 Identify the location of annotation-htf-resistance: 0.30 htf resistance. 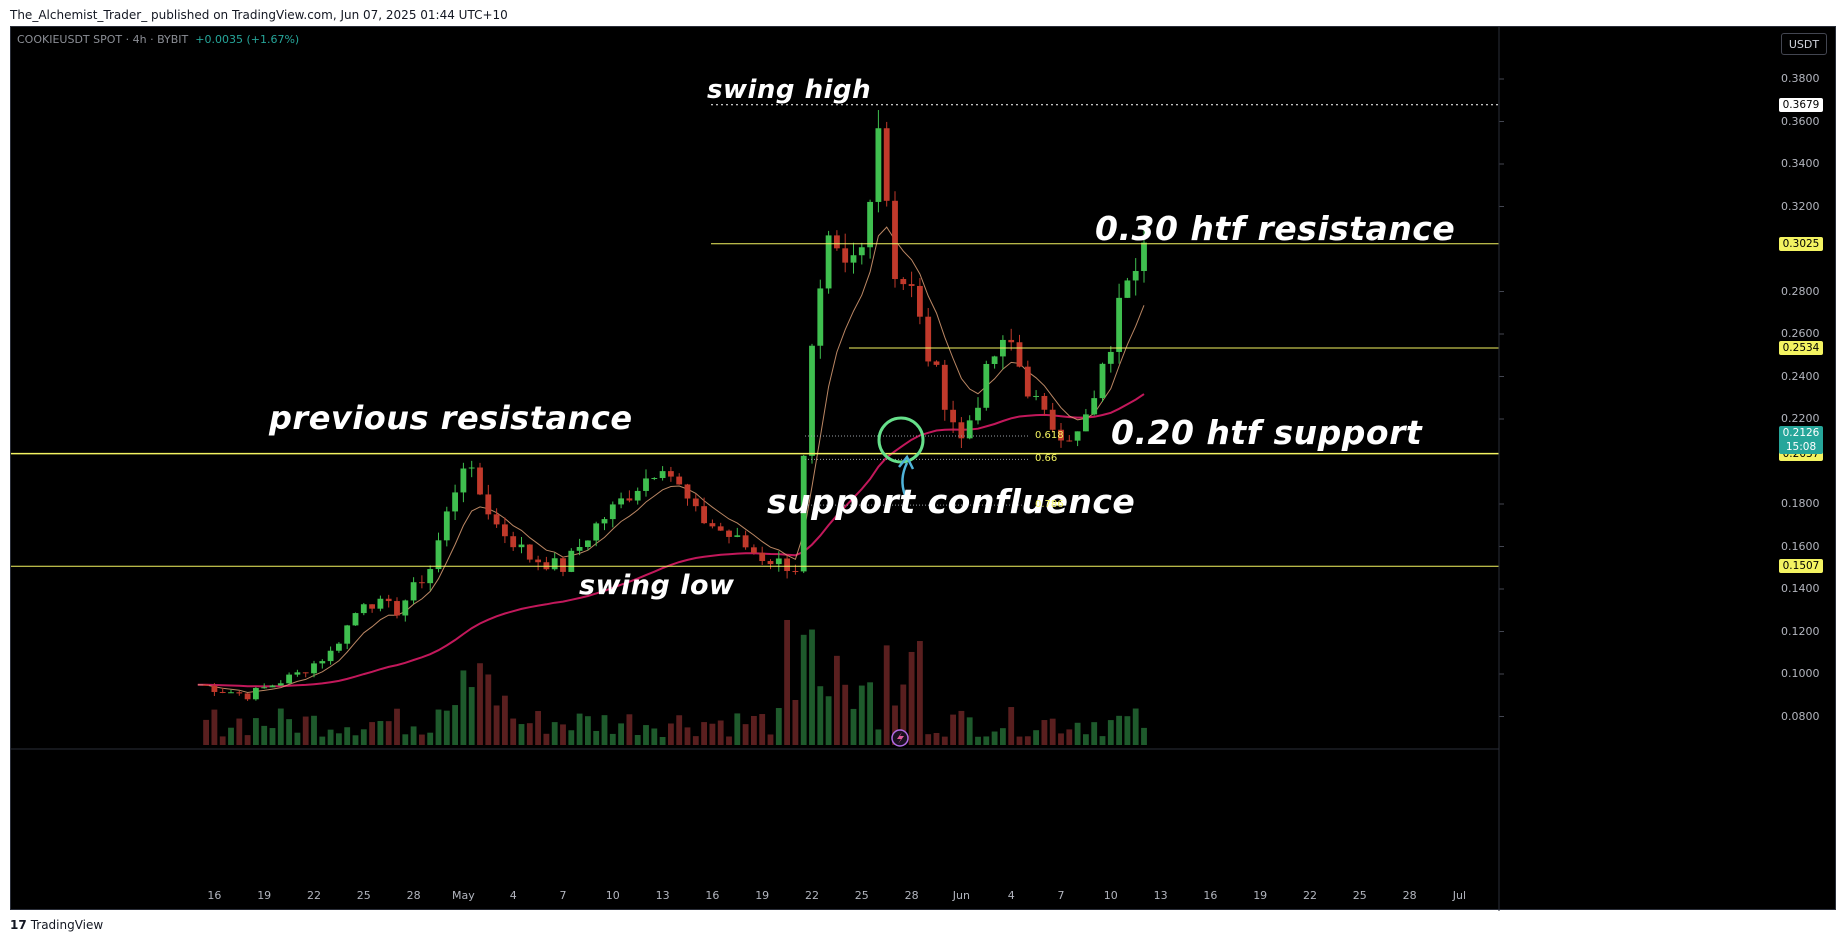
(1275, 228).